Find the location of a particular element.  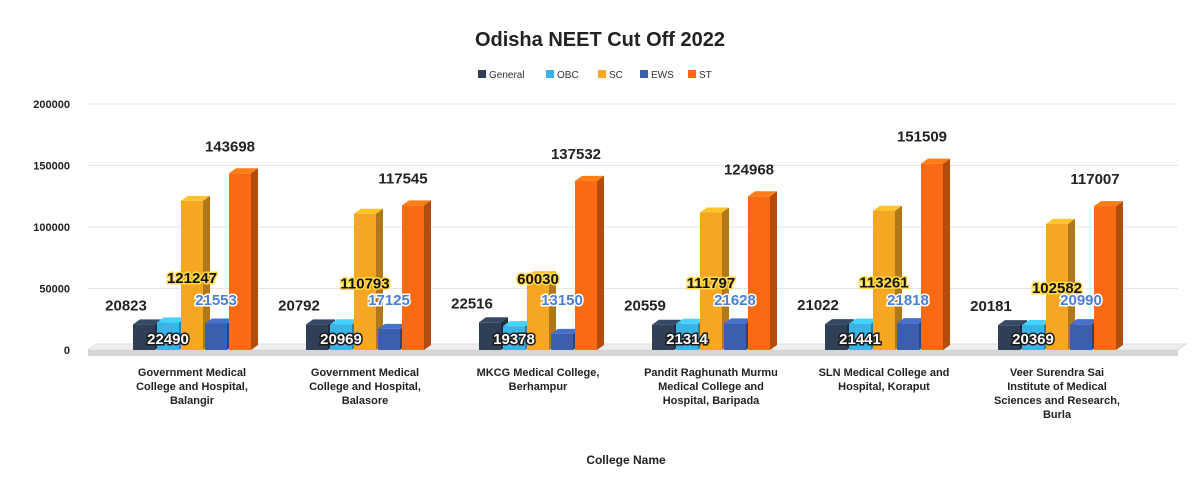

data-label-ews: 21553 is located at coordinates (216, 300).